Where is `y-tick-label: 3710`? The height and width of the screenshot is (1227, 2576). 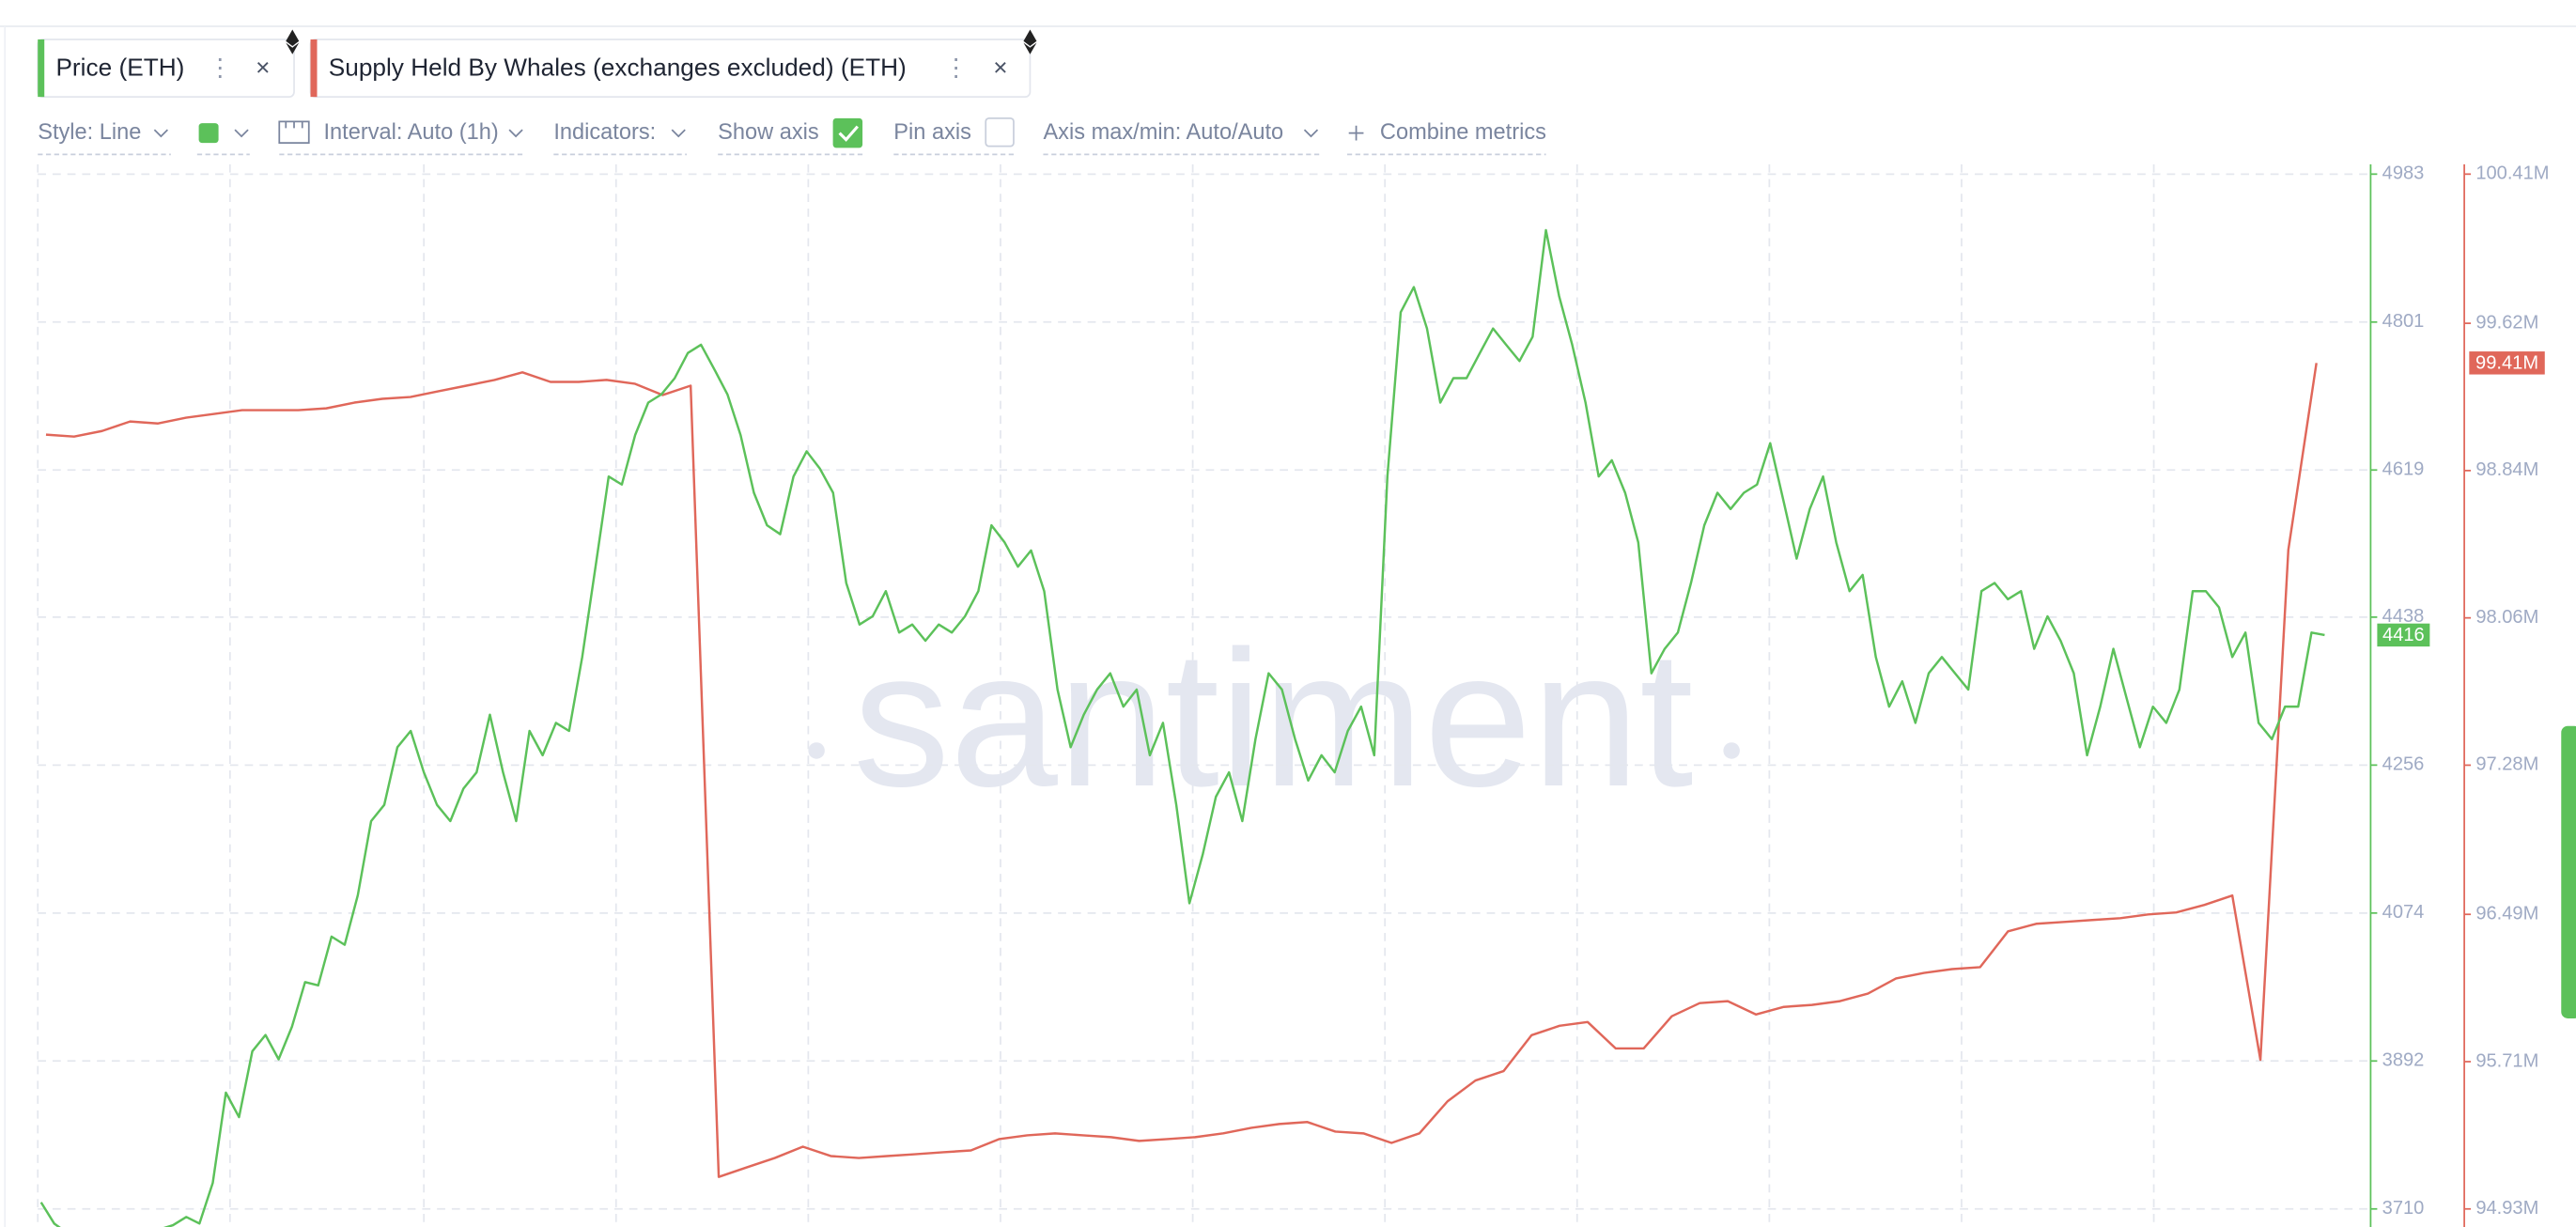
y-tick-label: 3710 is located at coordinates (2404, 1208).